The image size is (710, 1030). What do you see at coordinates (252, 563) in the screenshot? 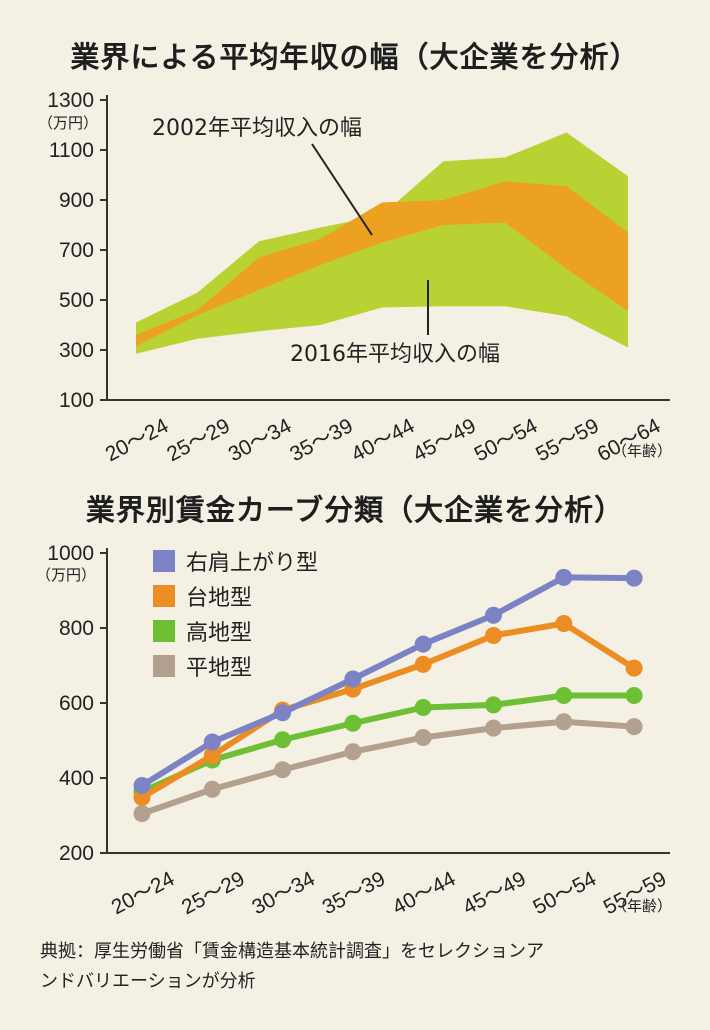
I see `legend-label: 右肩上がり型` at bounding box center [252, 563].